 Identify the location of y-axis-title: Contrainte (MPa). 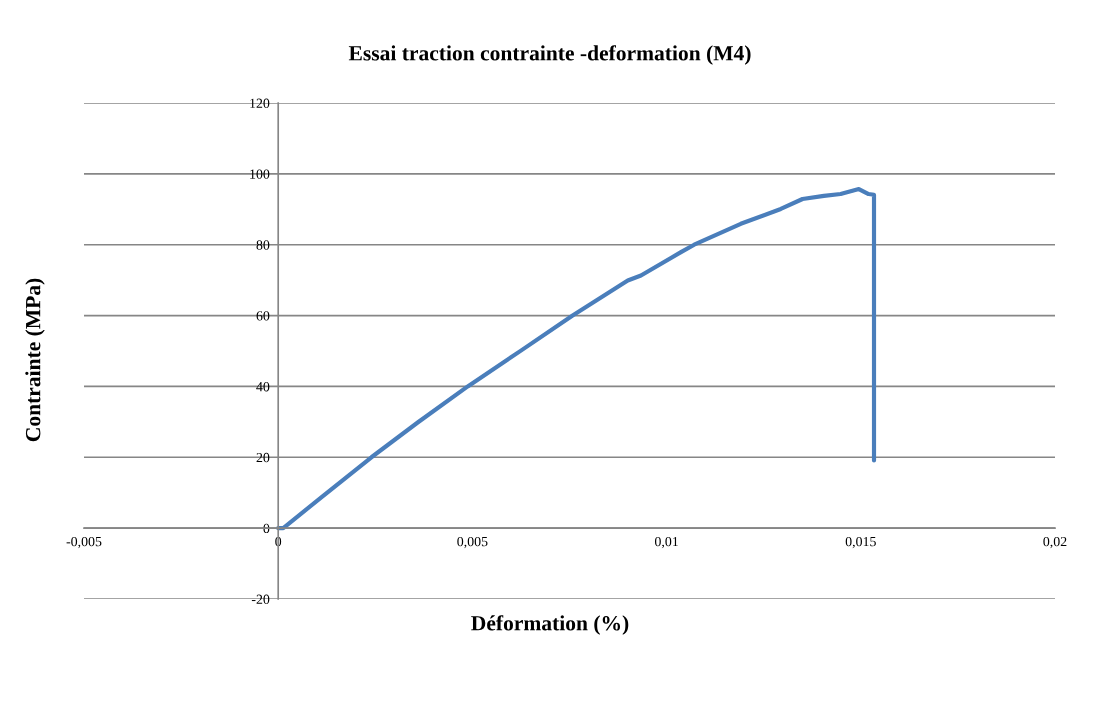
(35, 360).